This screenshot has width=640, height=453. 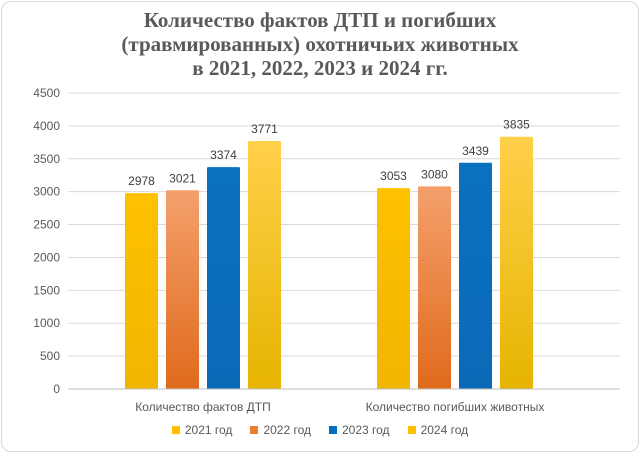 What do you see at coordinates (434, 174) in the screenshot?
I see `data-label: 3080` at bounding box center [434, 174].